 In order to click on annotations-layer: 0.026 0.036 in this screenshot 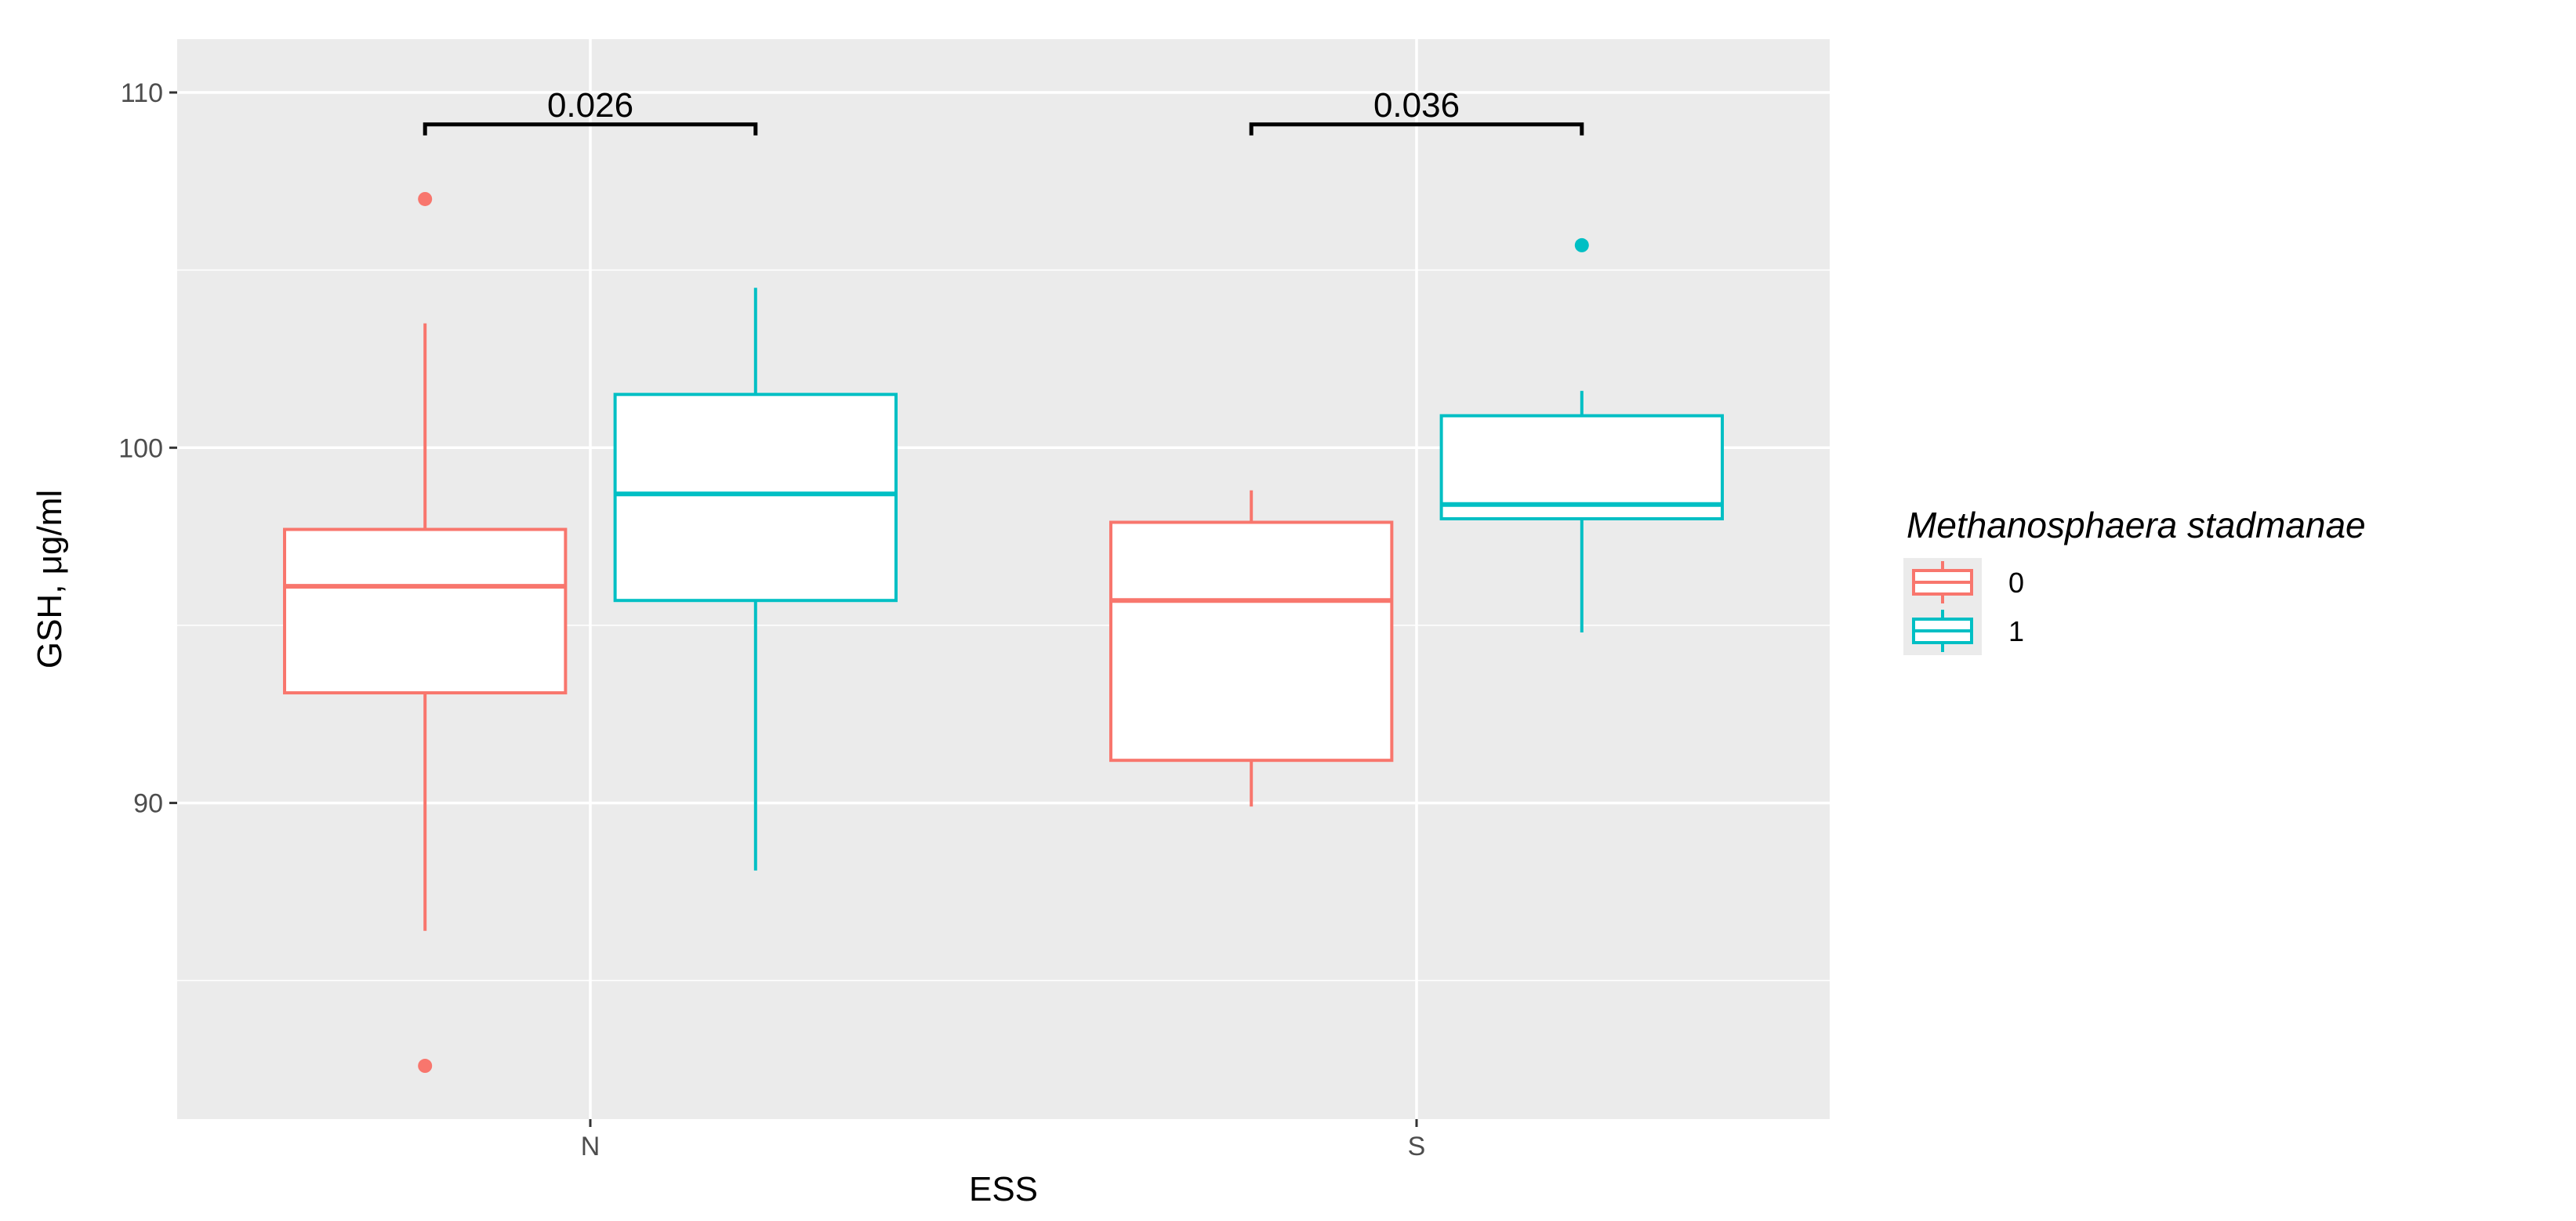, I will do `click(1004, 111)`.